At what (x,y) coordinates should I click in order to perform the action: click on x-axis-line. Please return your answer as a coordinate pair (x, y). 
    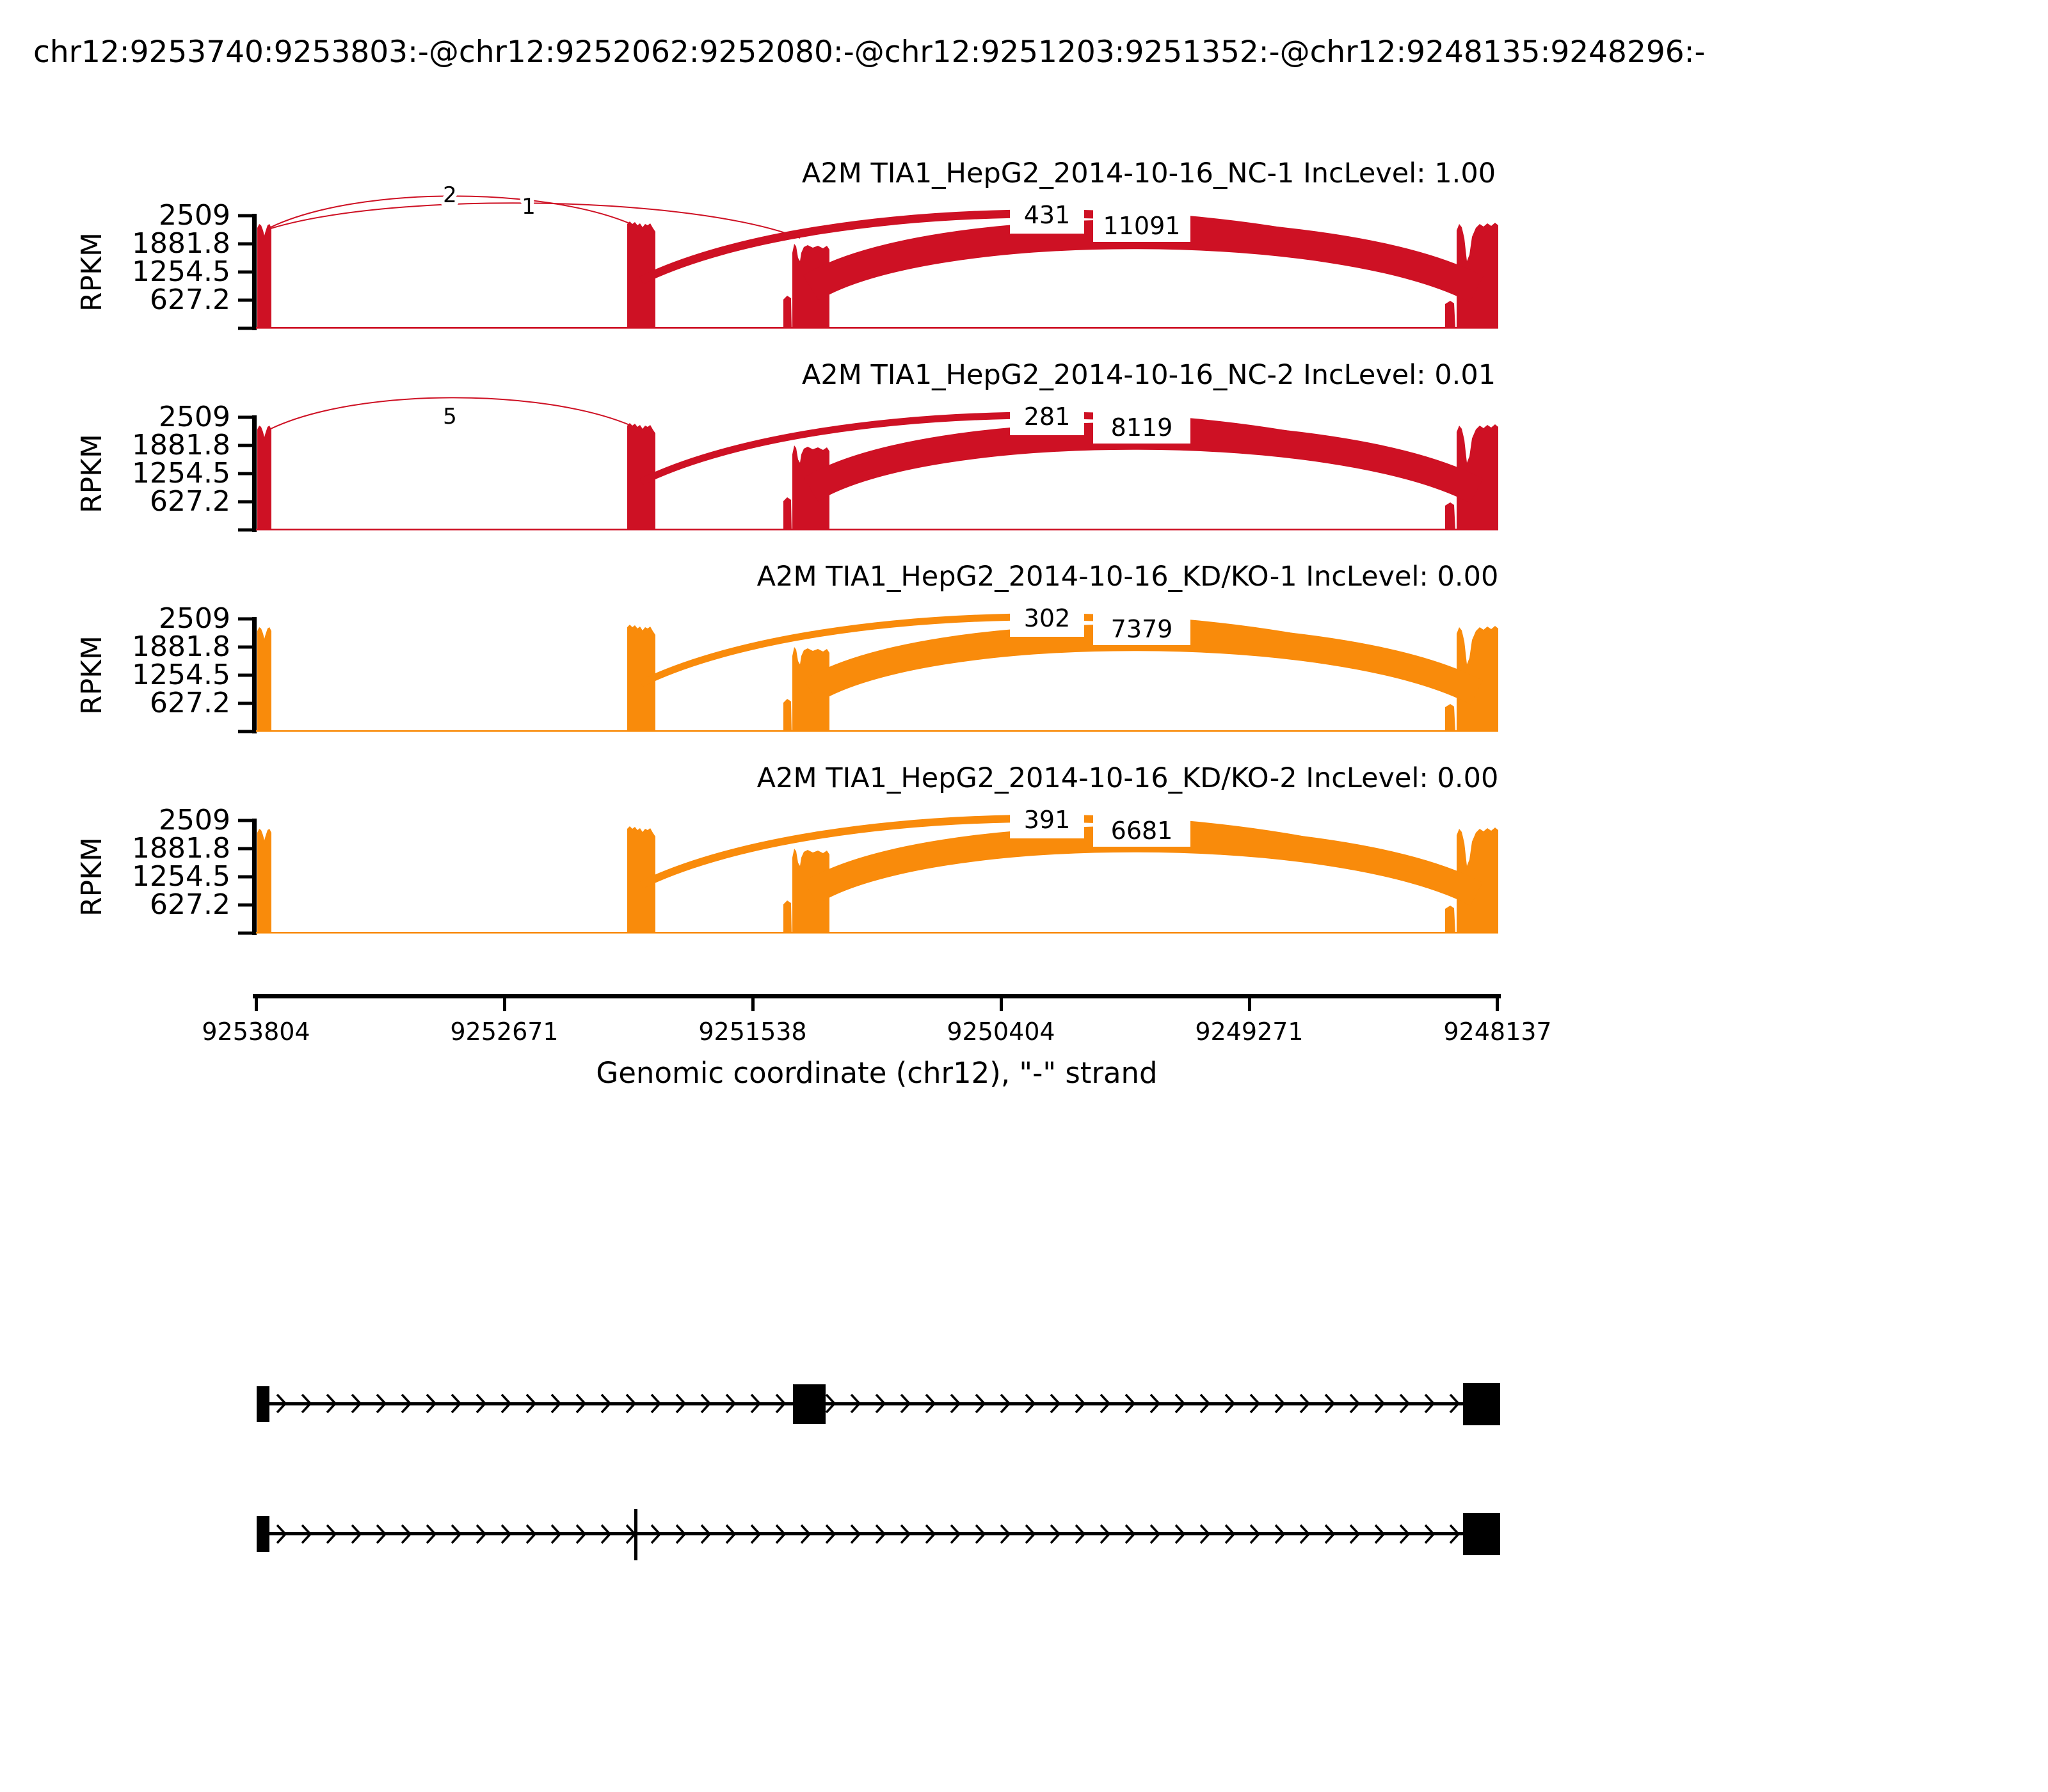
    Looking at the image, I should click on (877, 996).